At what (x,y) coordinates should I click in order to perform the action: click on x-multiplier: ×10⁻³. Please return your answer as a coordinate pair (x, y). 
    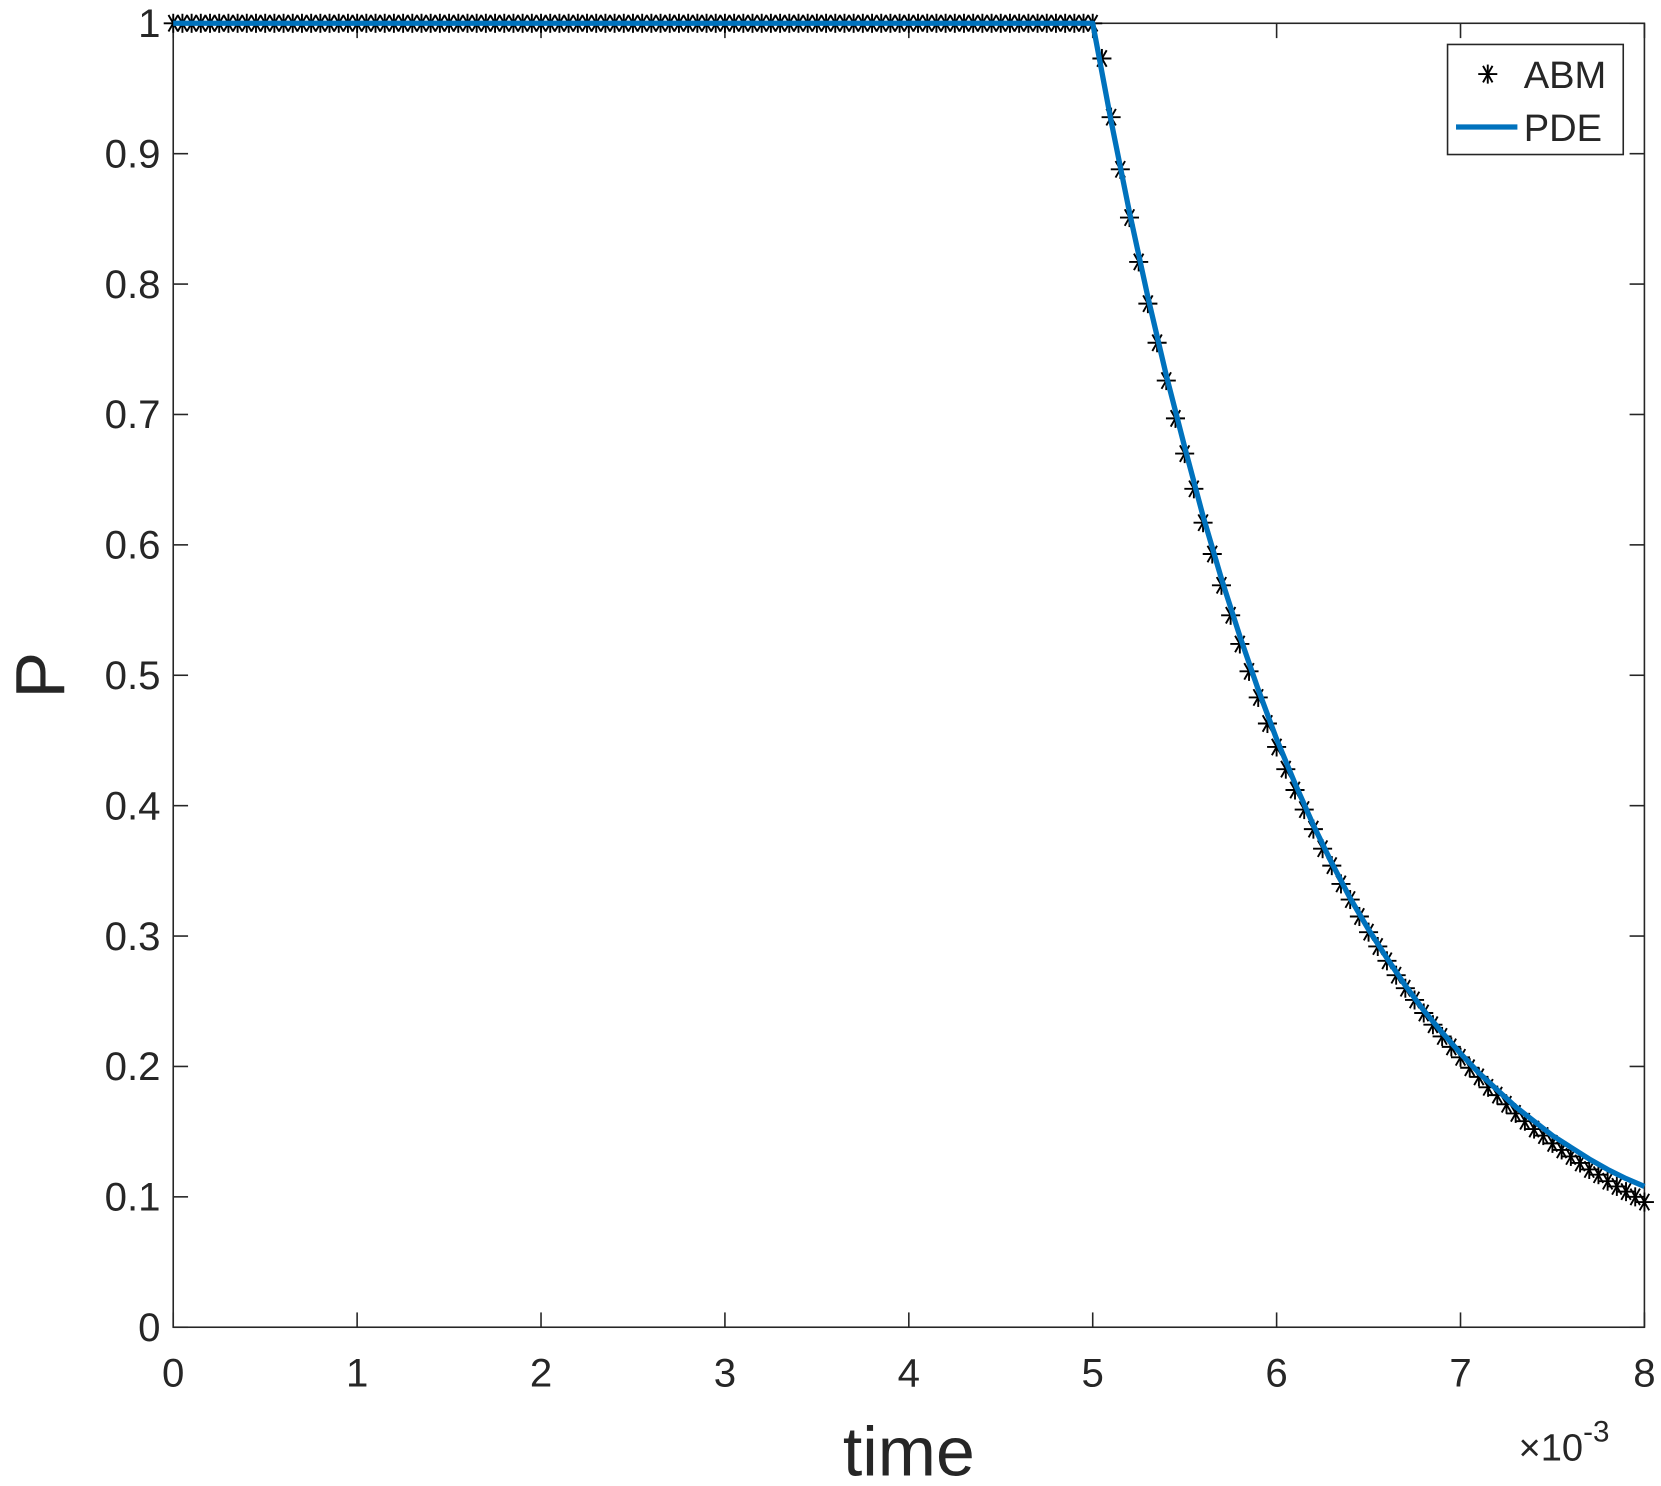
    Looking at the image, I should click on (1563, 1443).